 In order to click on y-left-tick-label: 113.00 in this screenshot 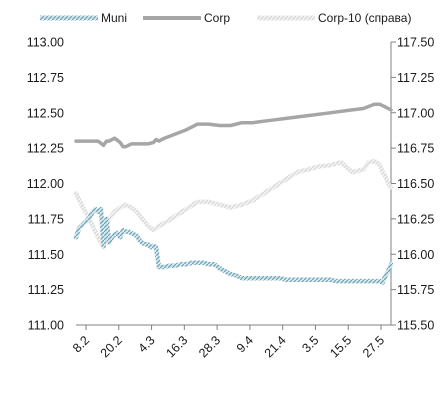, I will do `click(45, 43)`.